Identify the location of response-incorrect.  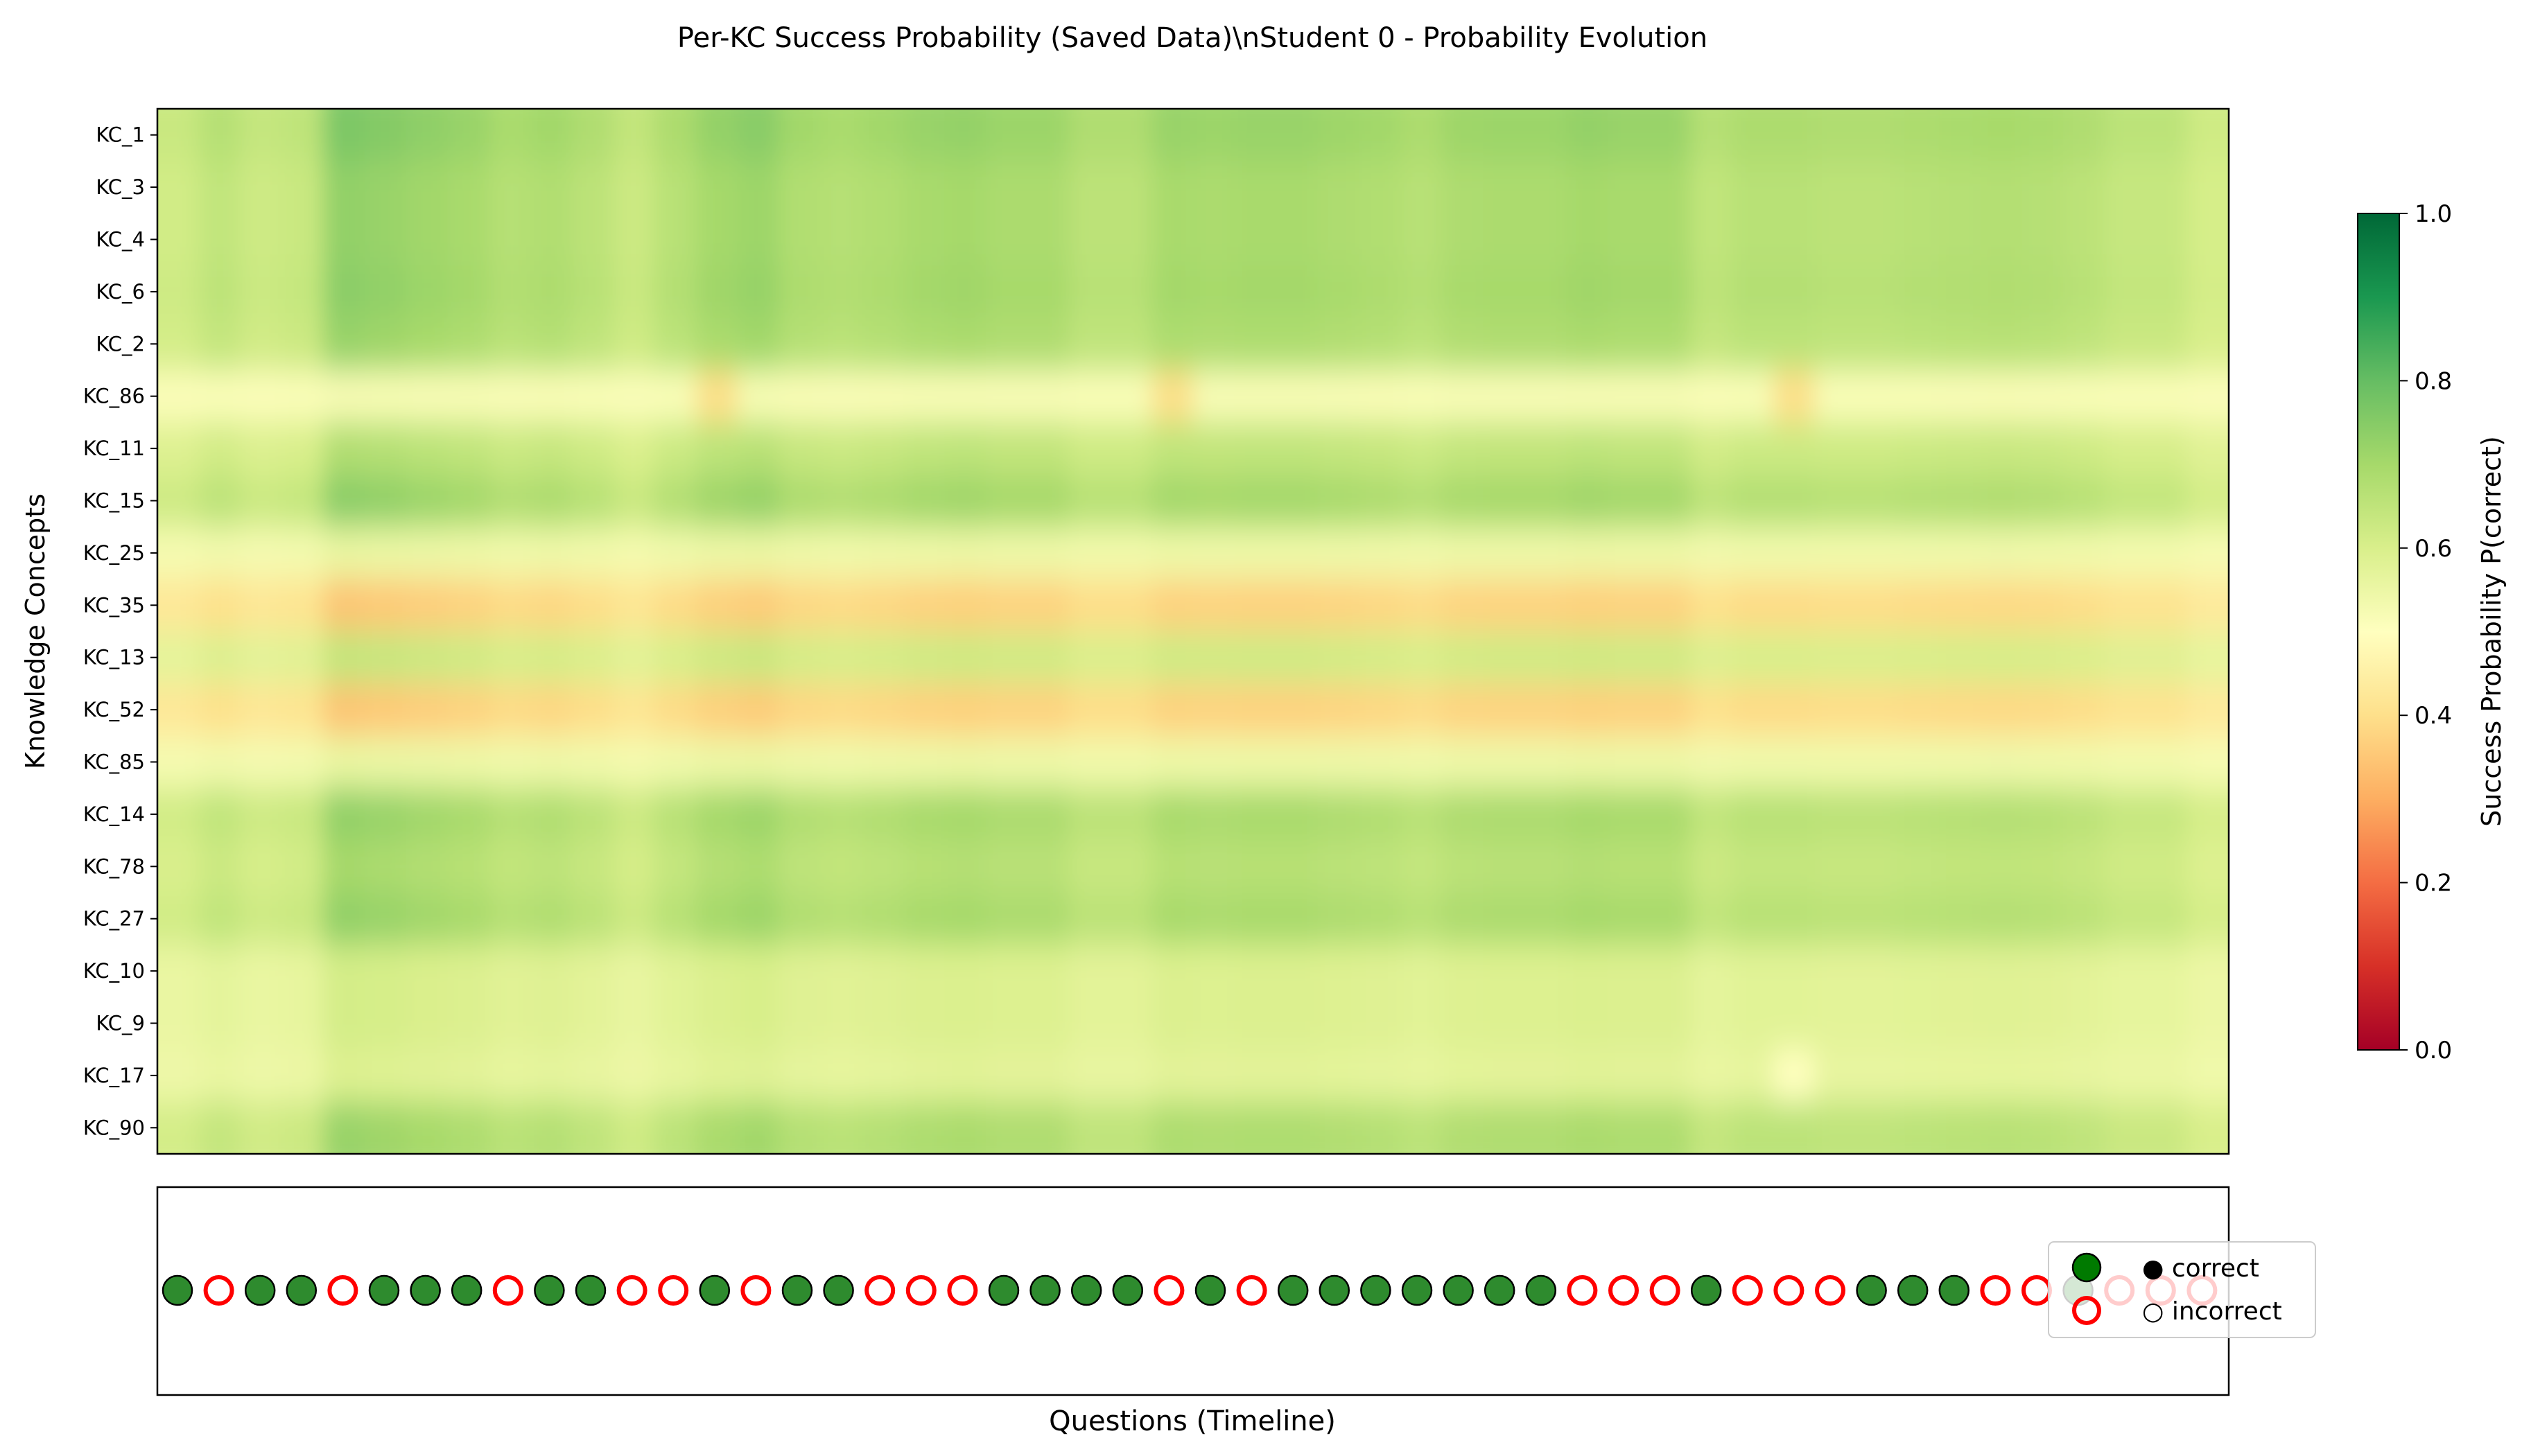
(1747, 1291).